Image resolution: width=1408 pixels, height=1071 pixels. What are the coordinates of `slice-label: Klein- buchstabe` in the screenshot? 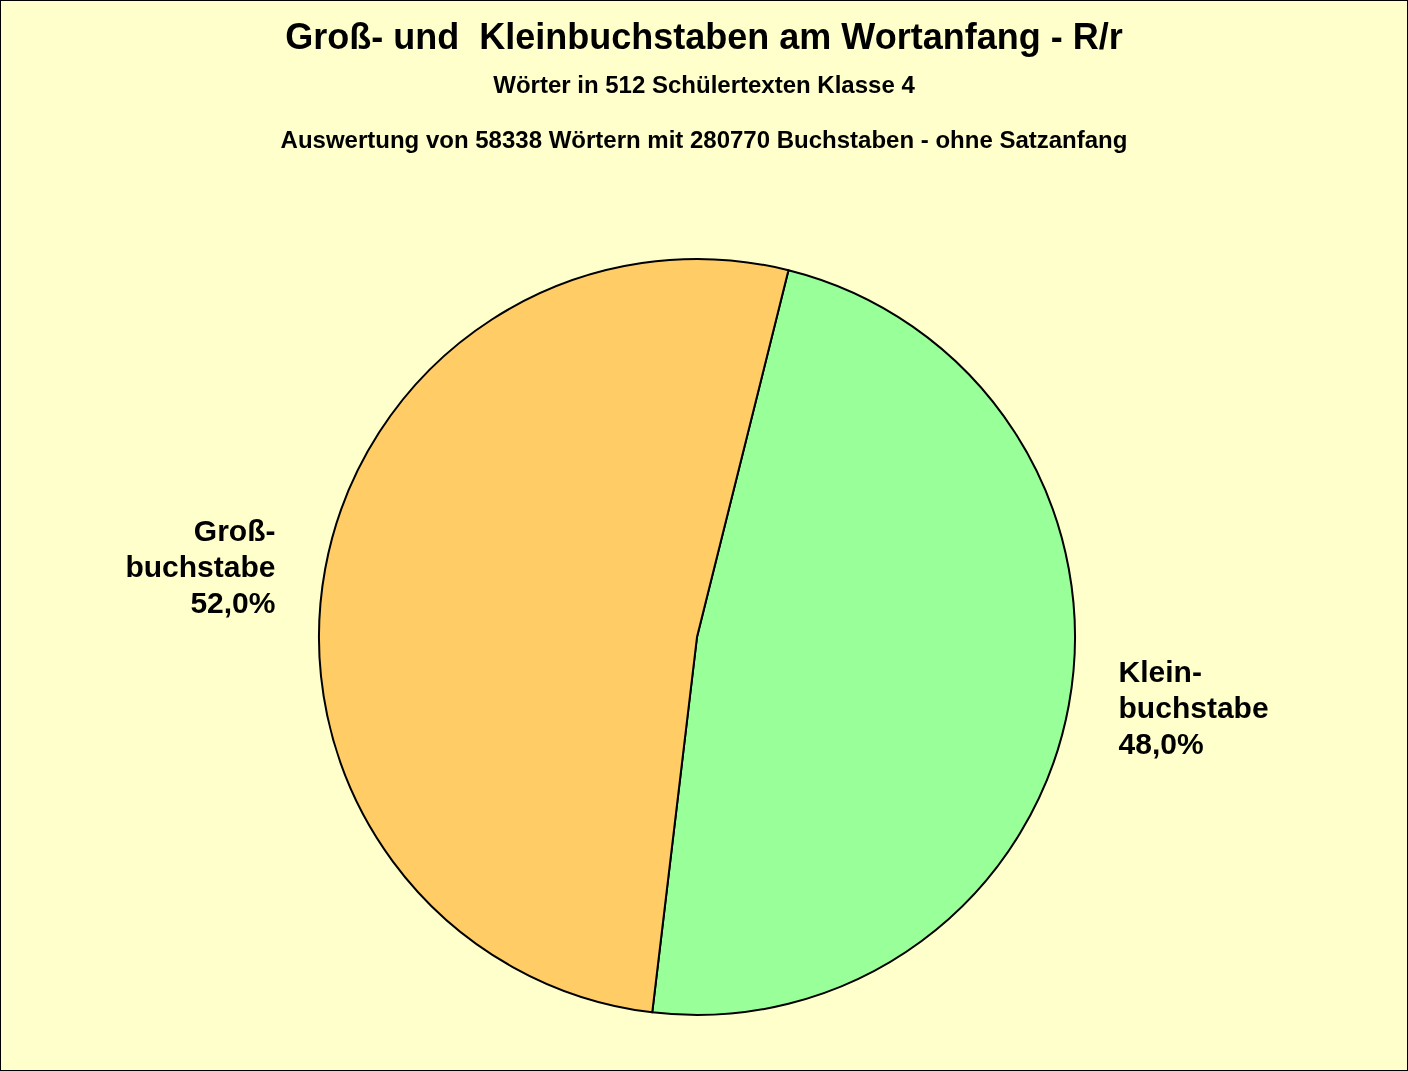 It's located at (1193, 690).